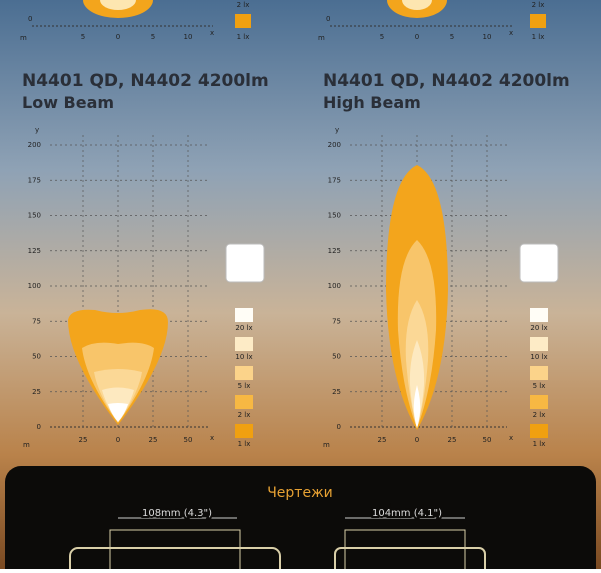  I want to click on dimension-label: 108mm (4.3"), so click(177, 513).